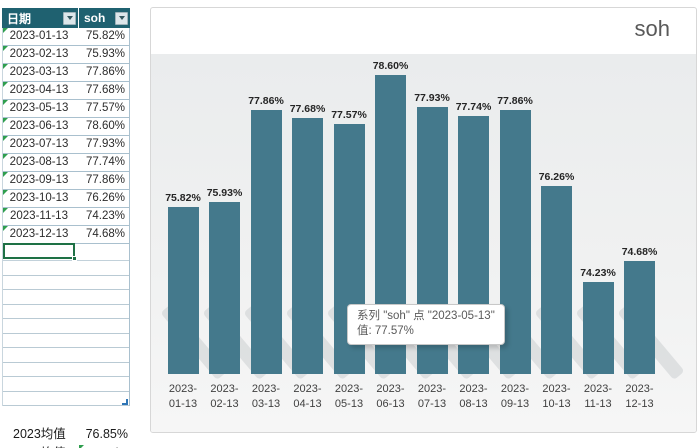  Describe the element at coordinates (105, 90) in the screenshot. I see `soh-cell: 77.68%` at that location.